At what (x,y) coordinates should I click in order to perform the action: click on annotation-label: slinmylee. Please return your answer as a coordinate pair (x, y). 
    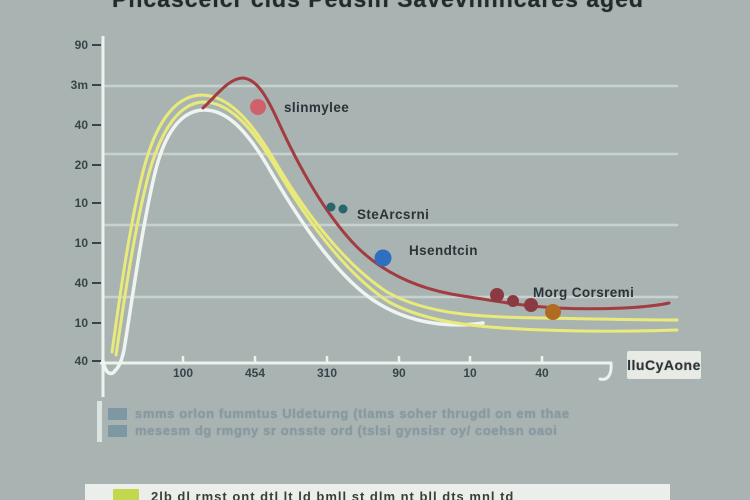
    Looking at the image, I should click on (316, 107).